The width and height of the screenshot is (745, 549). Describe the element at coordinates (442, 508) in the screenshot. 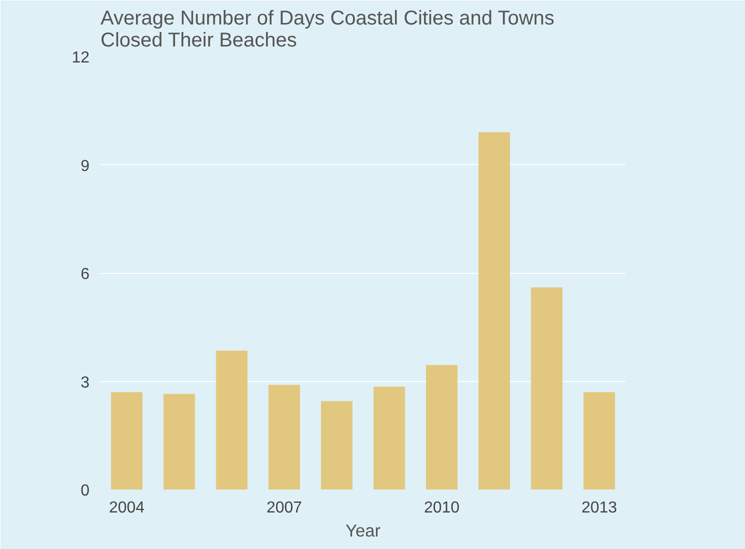

I see `x-tick-label: 2010` at that location.